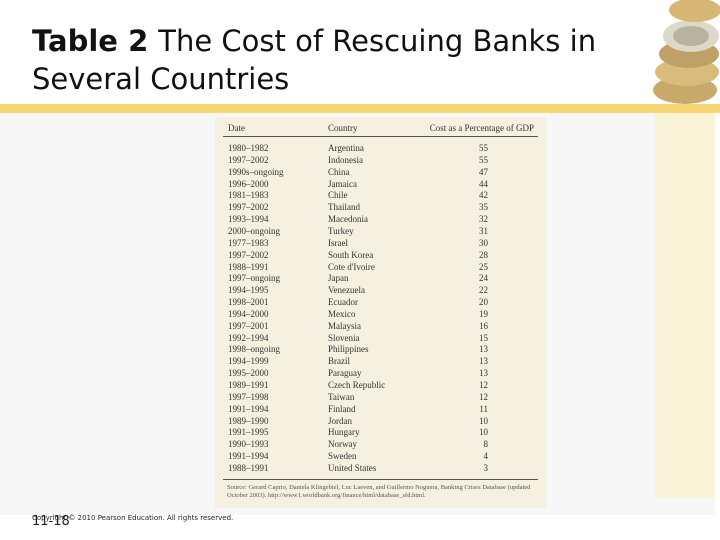 The width and height of the screenshot is (720, 540). I want to click on cost-cell: 47, so click(483, 171).